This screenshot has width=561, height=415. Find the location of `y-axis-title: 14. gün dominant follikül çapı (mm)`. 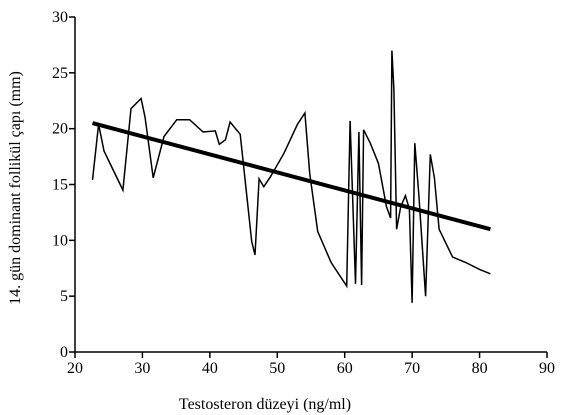

y-axis-title: 14. gün dominant follikül çapı (mm) is located at coordinates (15, 188).